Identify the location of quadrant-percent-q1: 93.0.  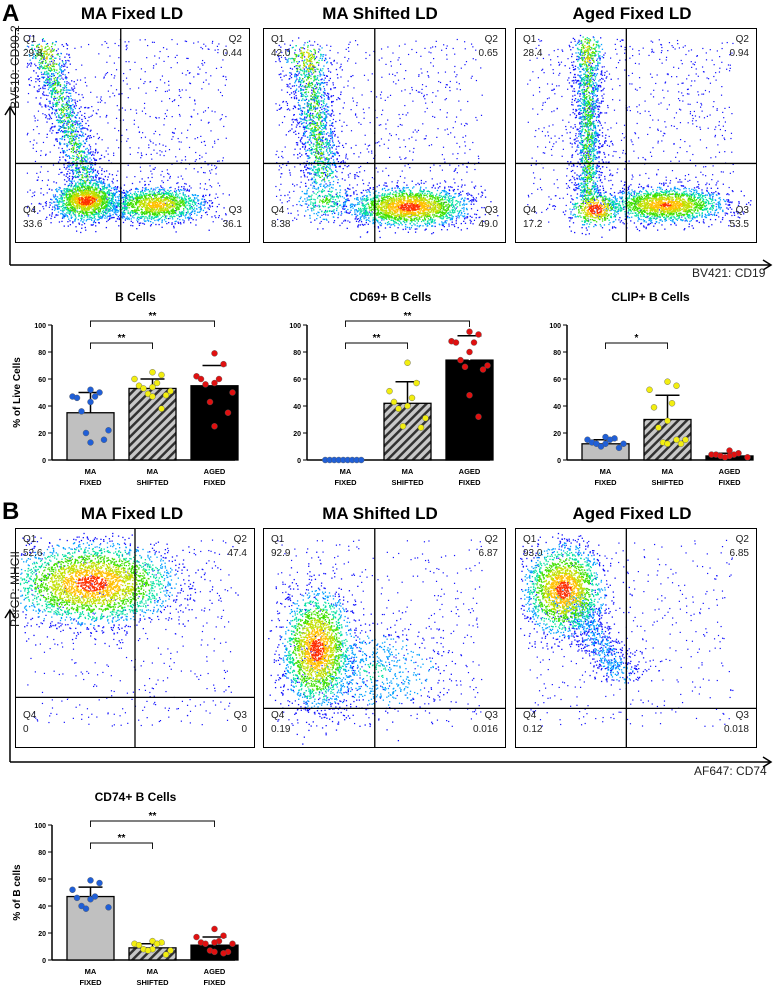
(533, 553).